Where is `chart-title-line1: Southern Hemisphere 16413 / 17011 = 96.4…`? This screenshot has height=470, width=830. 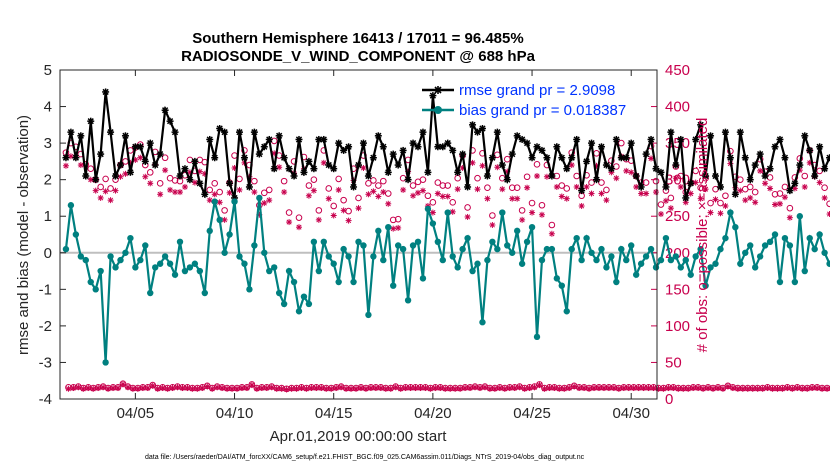
chart-title-line1: Southern Hemisphere 16413 / 17011 = 96.4… is located at coordinates (357, 38).